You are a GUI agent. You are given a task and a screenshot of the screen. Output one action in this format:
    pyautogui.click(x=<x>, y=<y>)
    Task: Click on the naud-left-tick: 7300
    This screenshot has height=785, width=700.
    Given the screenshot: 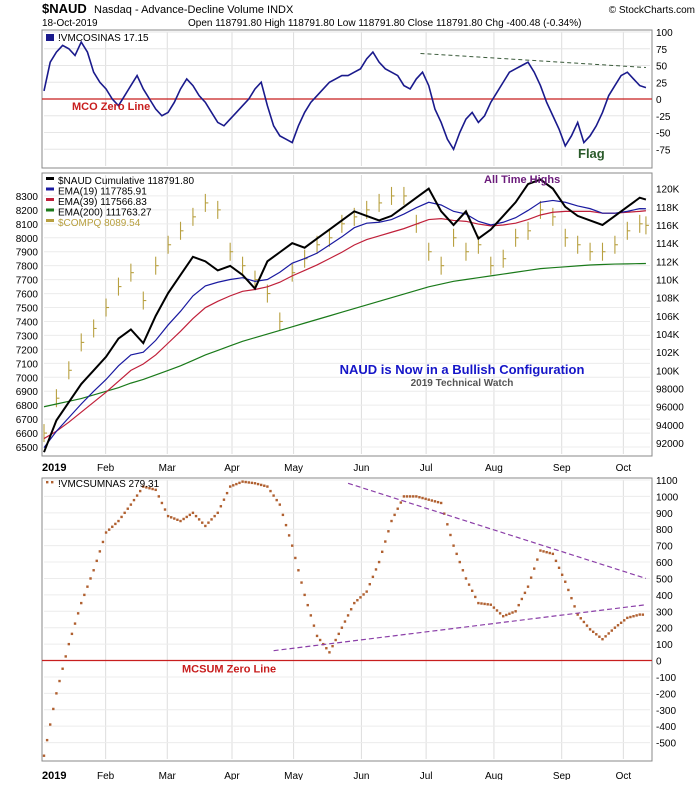 What is the action you would take?
    pyautogui.click(x=27, y=336)
    